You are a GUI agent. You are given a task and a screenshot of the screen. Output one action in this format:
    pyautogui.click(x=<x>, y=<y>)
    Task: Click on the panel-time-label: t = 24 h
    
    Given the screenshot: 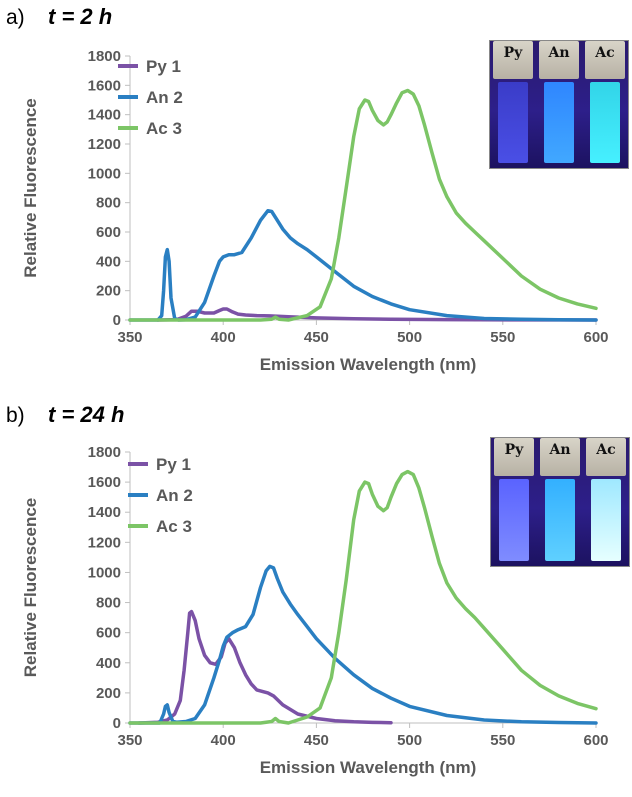 What is the action you would take?
    pyautogui.click(x=86, y=414)
    